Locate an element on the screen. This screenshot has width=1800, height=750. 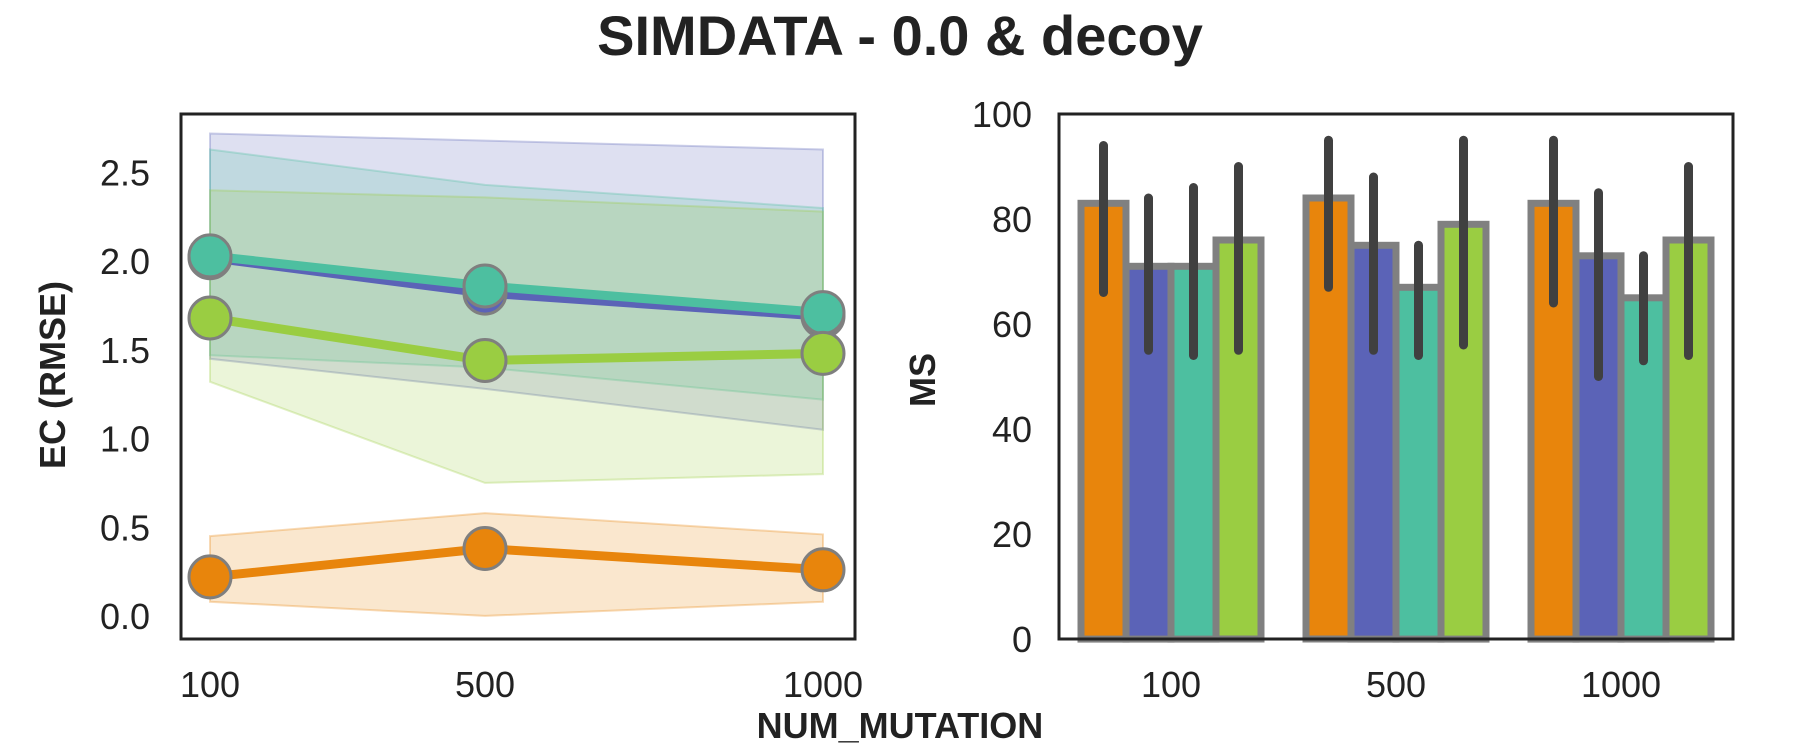
error-bars is located at coordinates (1396, 258).